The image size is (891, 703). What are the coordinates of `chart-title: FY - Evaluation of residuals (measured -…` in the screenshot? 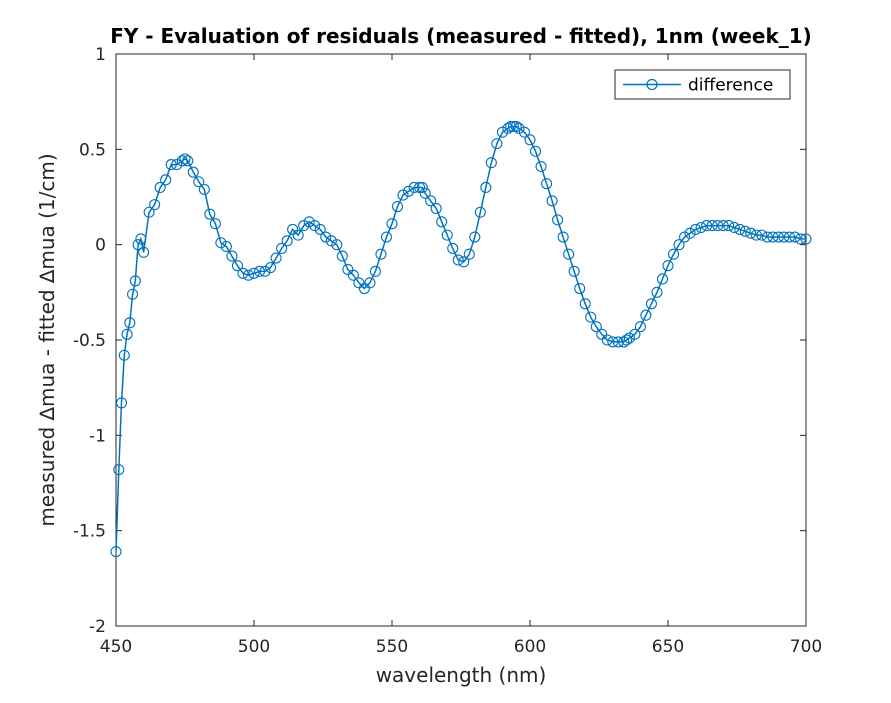 It's located at (461, 36).